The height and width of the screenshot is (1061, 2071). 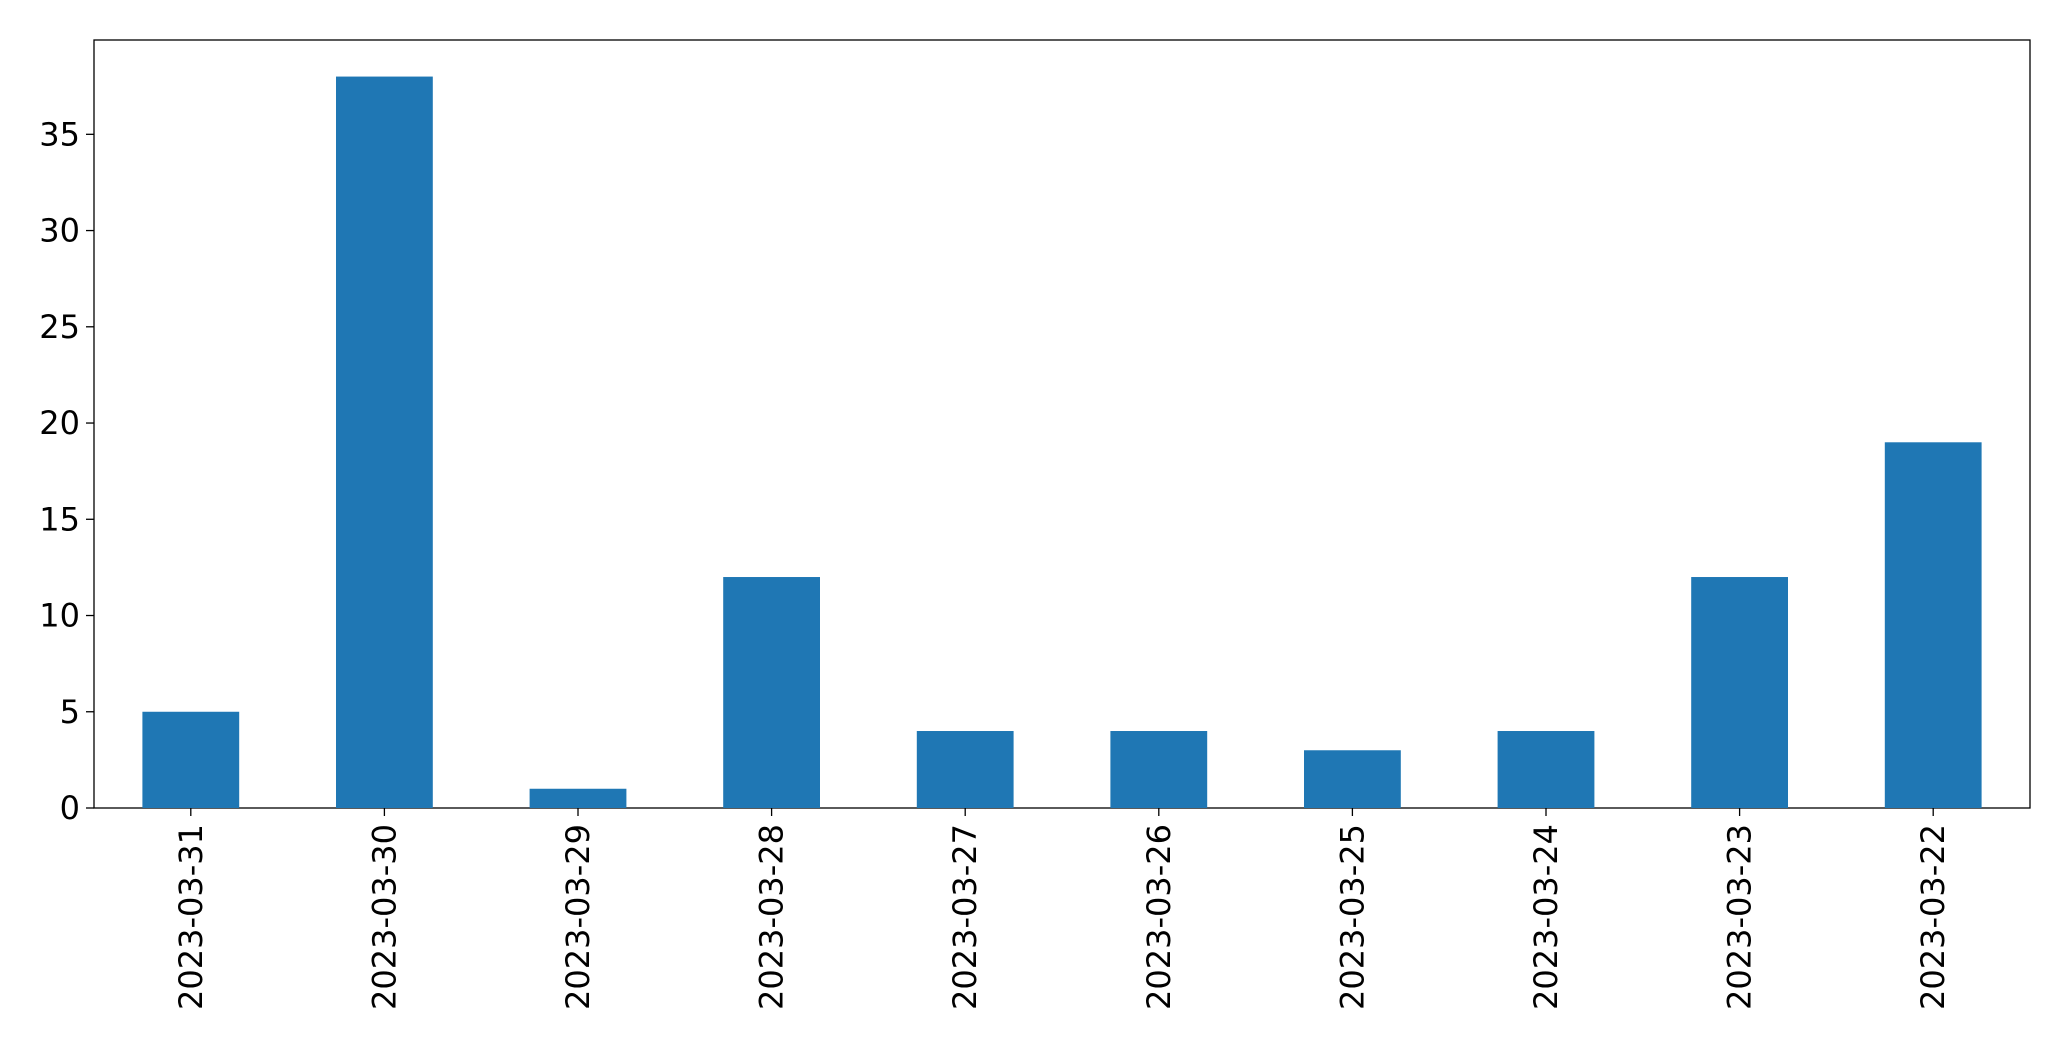 I want to click on y-tick-label: 20, so click(x=59, y=423).